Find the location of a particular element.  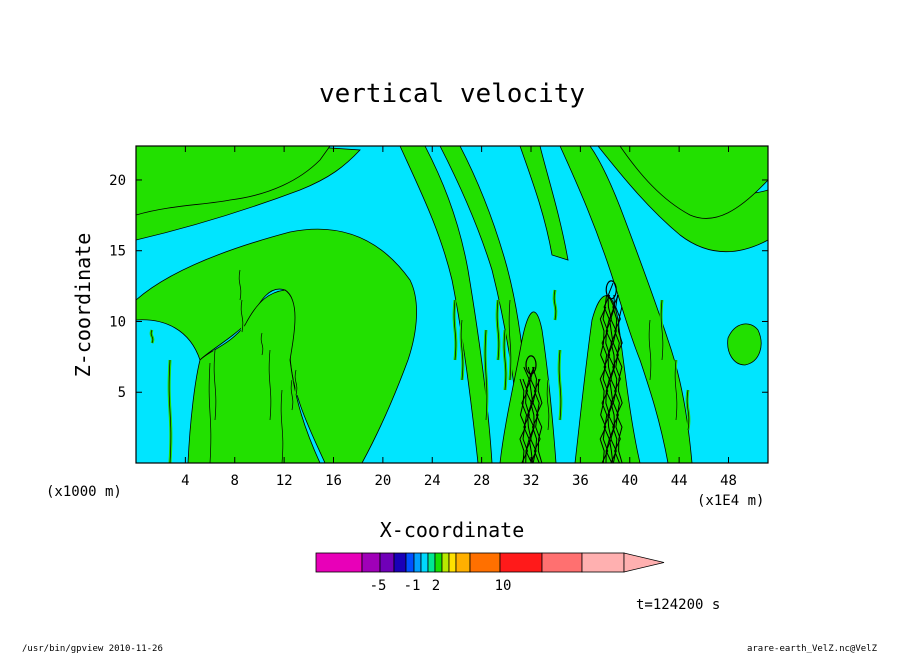

x-unit-left: (x1000 m) is located at coordinates (84, 492).